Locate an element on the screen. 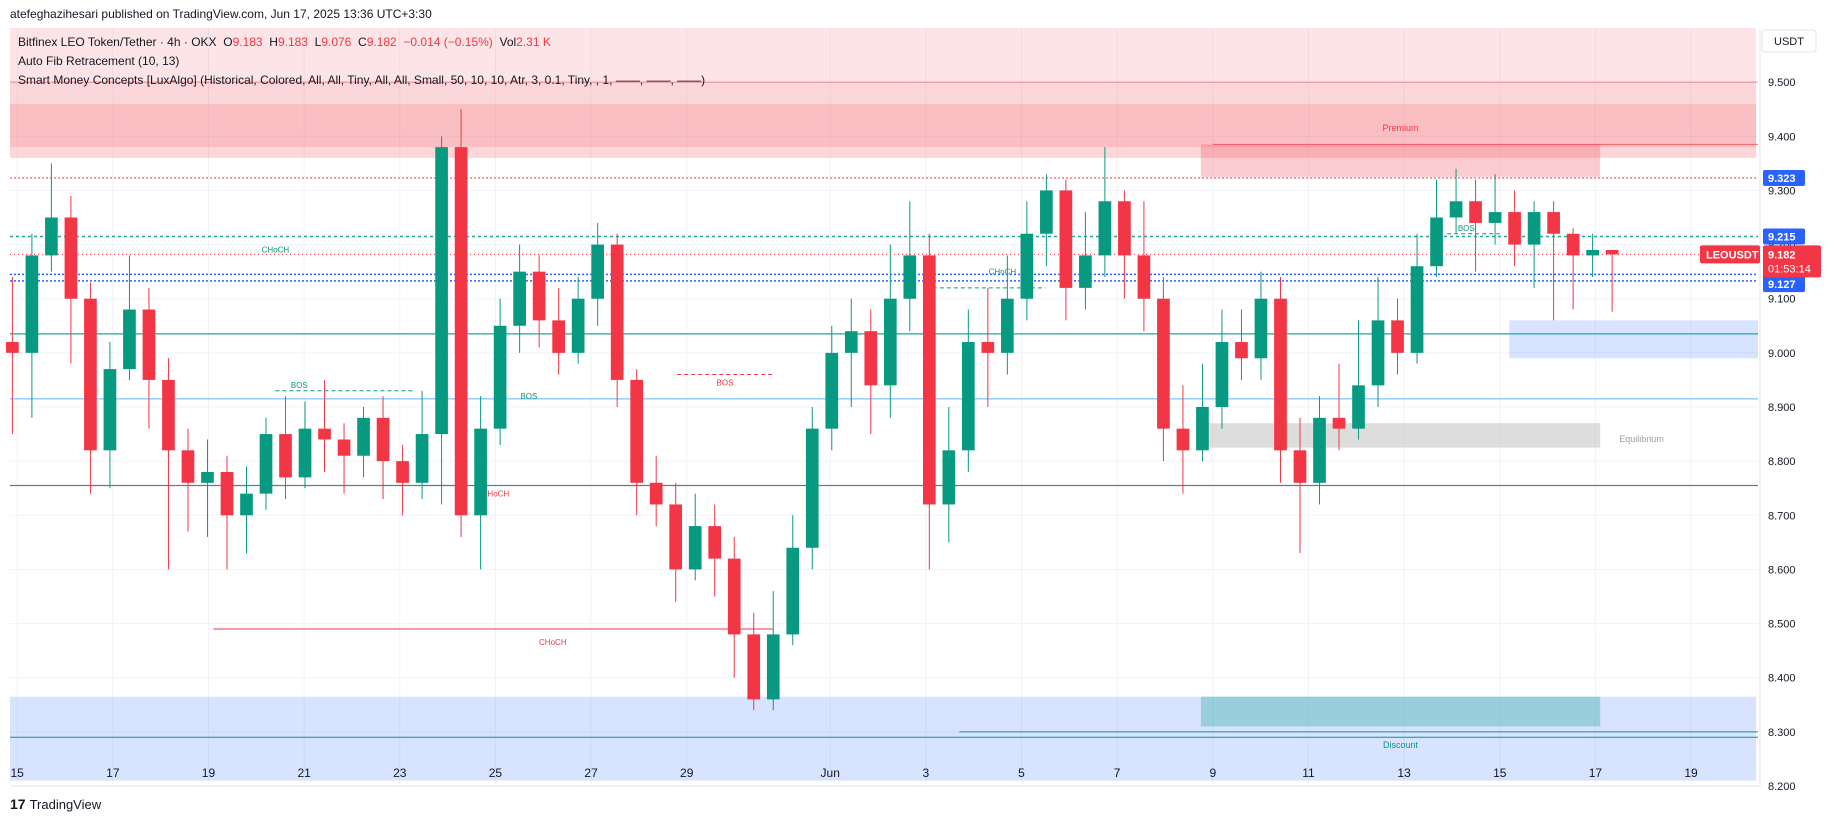 This screenshot has height=822, width=1835. candle-countdown: 01:53:14 is located at coordinates (1789, 269).